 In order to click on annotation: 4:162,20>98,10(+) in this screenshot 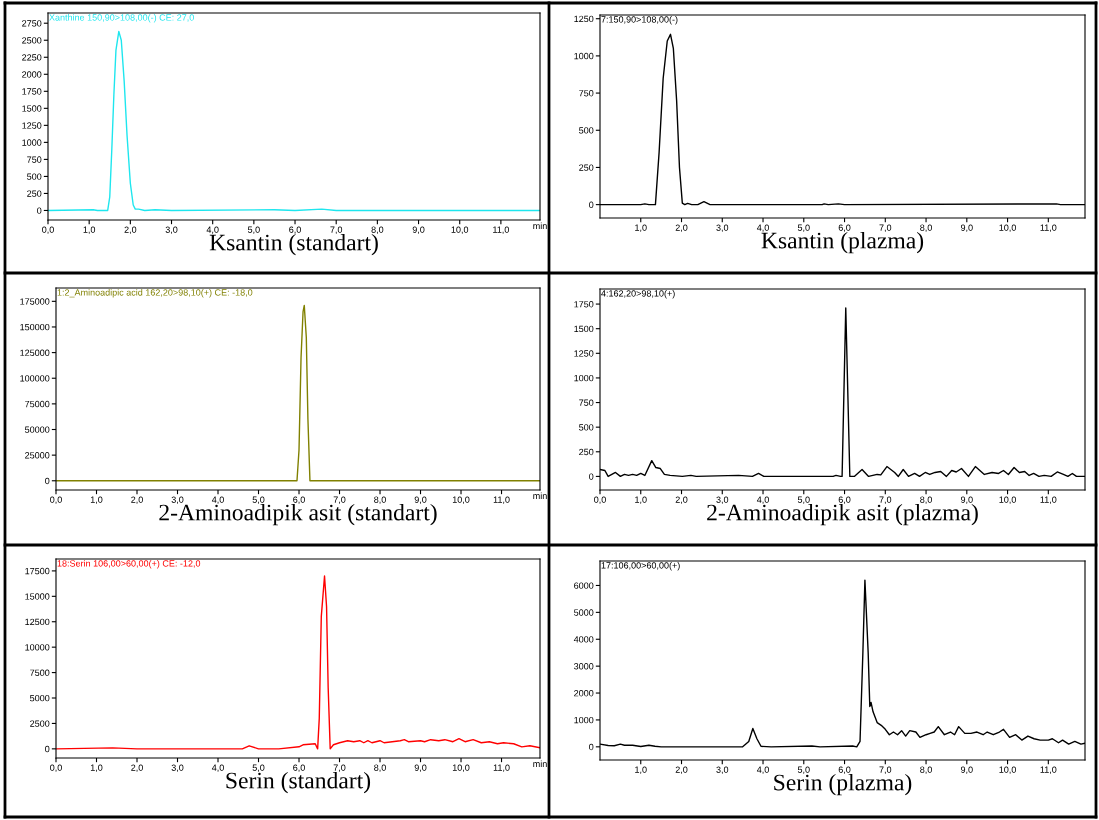, I will do `click(638, 294)`.